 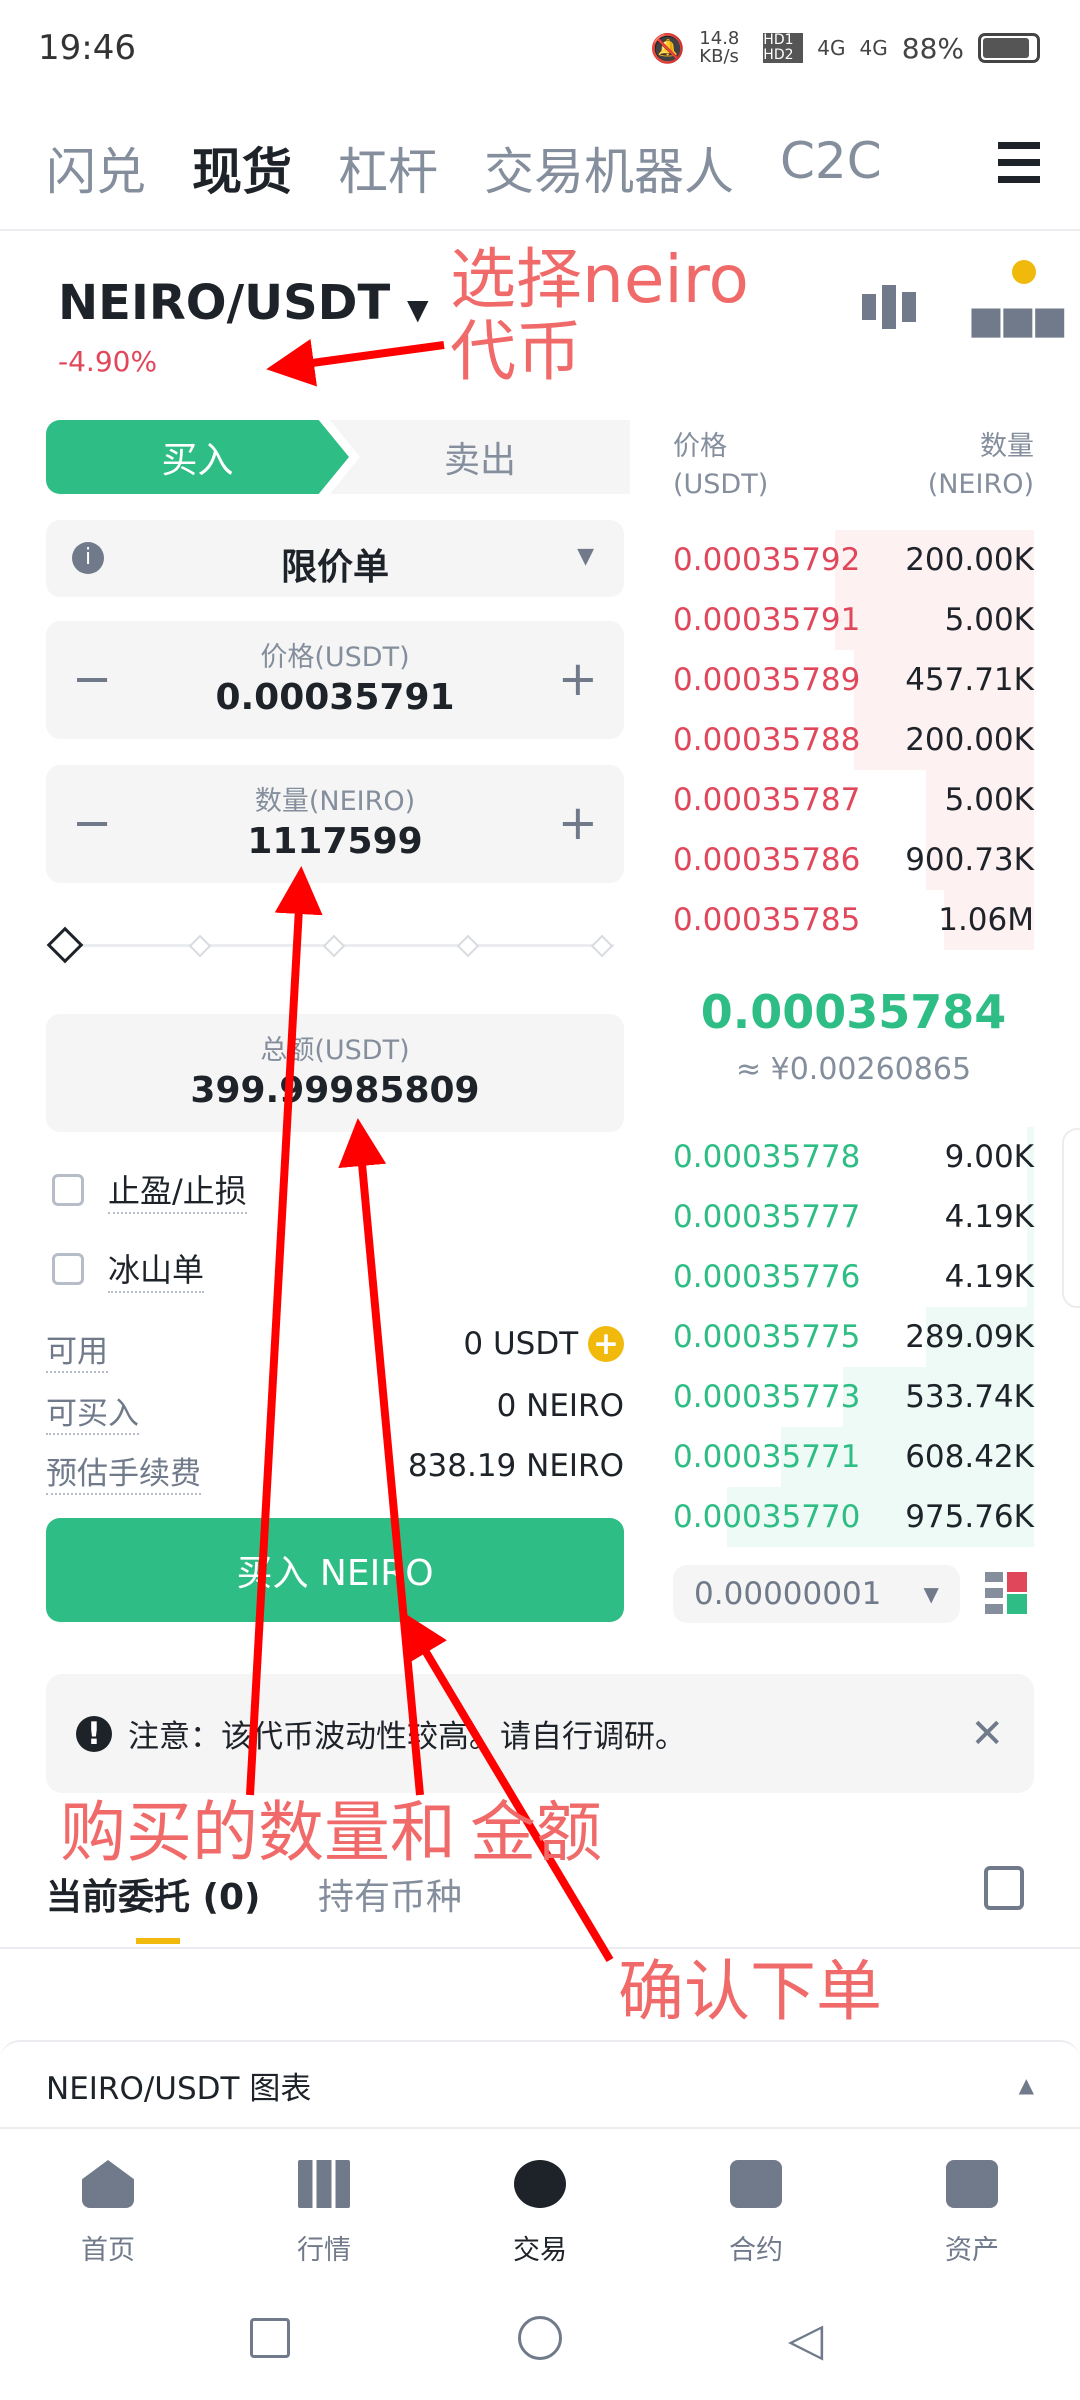 What do you see at coordinates (390, 1897) in the screenshot?
I see `tab-holdings: 持有币种` at bounding box center [390, 1897].